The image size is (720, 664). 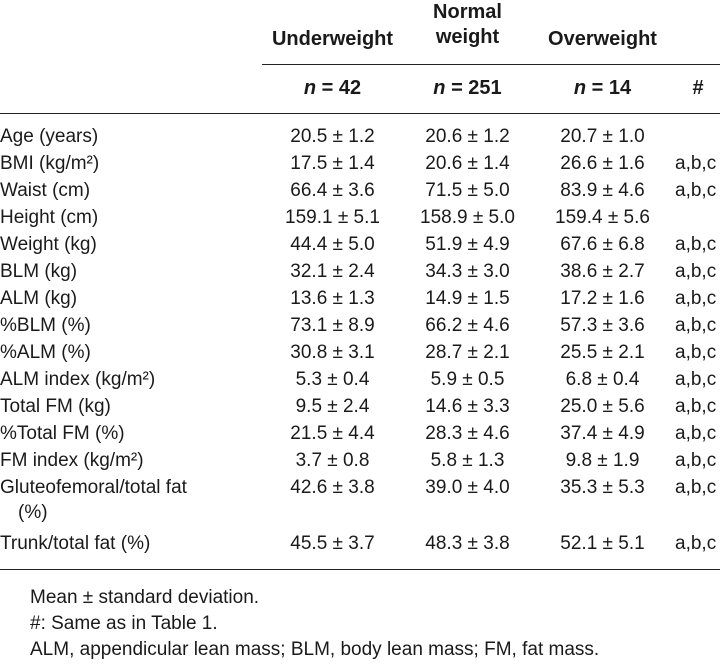 I want to click on cell-normal: 28.7 ± 2.1, so click(x=467, y=352).